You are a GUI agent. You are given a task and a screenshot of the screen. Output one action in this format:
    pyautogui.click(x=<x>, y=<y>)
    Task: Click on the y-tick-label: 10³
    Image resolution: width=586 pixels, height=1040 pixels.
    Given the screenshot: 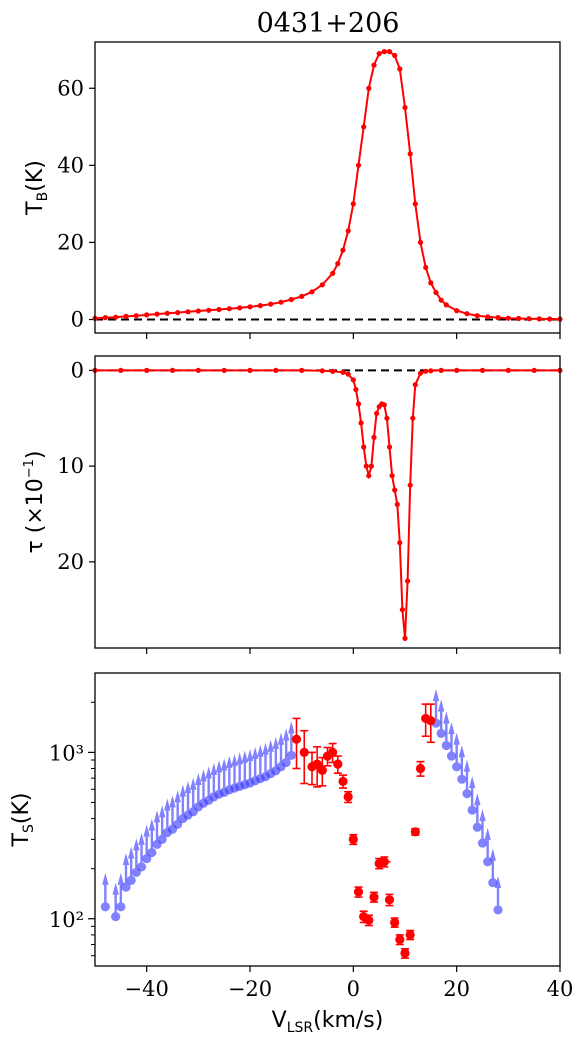 What is the action you would take?
    pyautogui.click(x=66, y=753)
    